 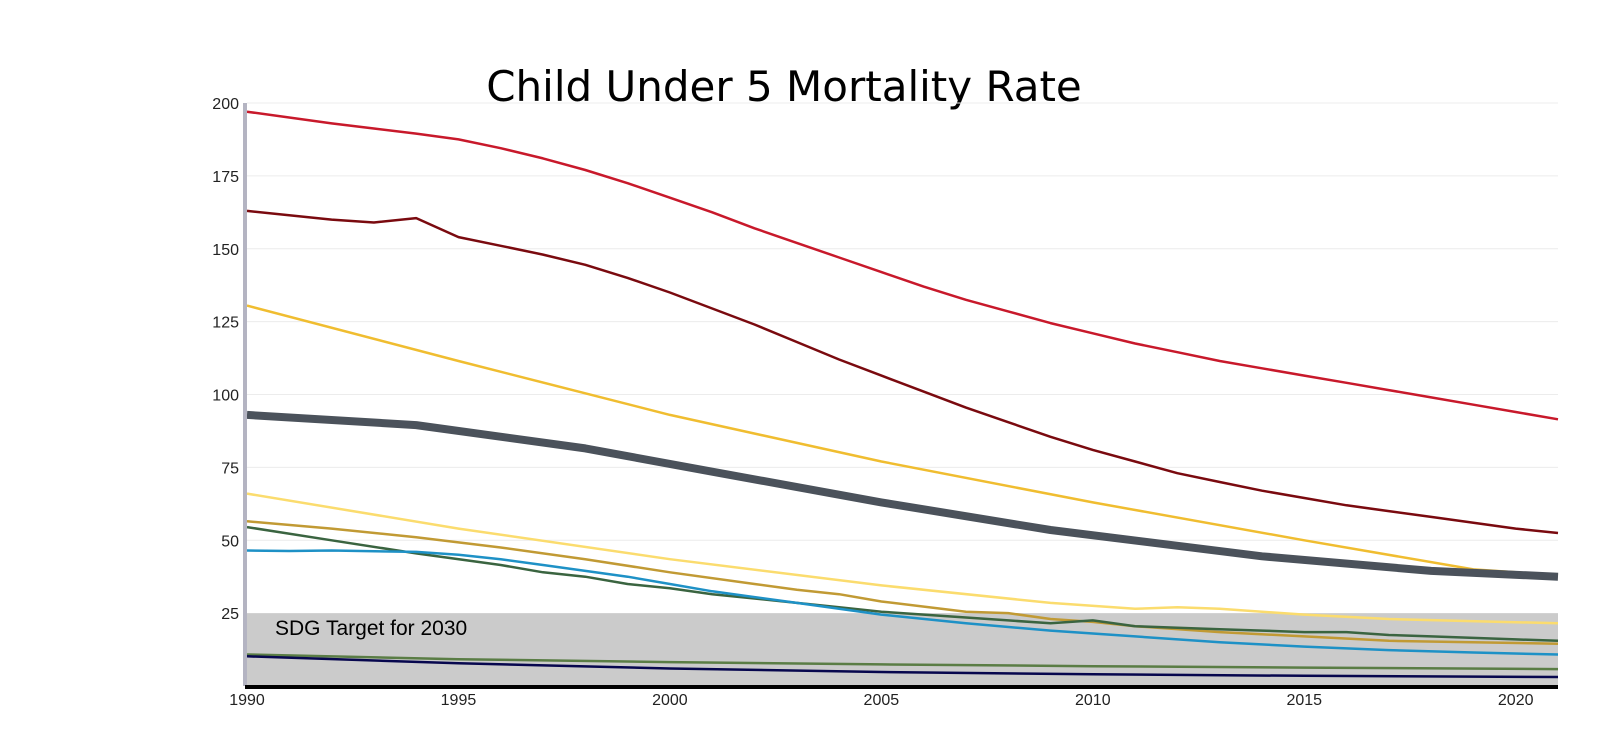 What do you see at coordinates (882, 700) in the screenshot?
I see `x-tick-label: 2005` at bounding box center [882, 700].